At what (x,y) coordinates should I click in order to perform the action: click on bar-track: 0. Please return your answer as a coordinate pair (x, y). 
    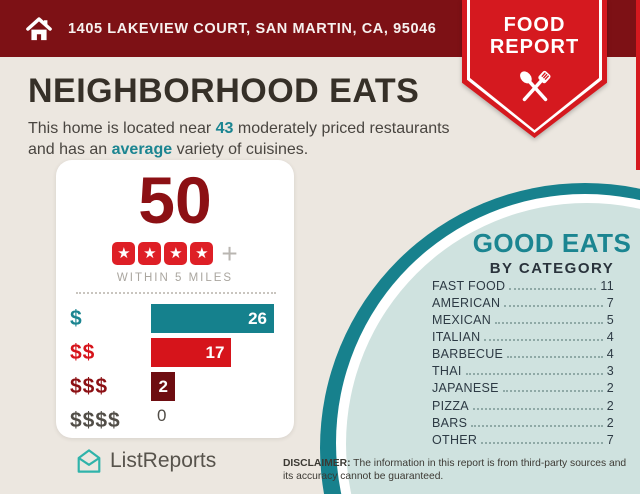
    Looking at the image, I should click on (212, 420).